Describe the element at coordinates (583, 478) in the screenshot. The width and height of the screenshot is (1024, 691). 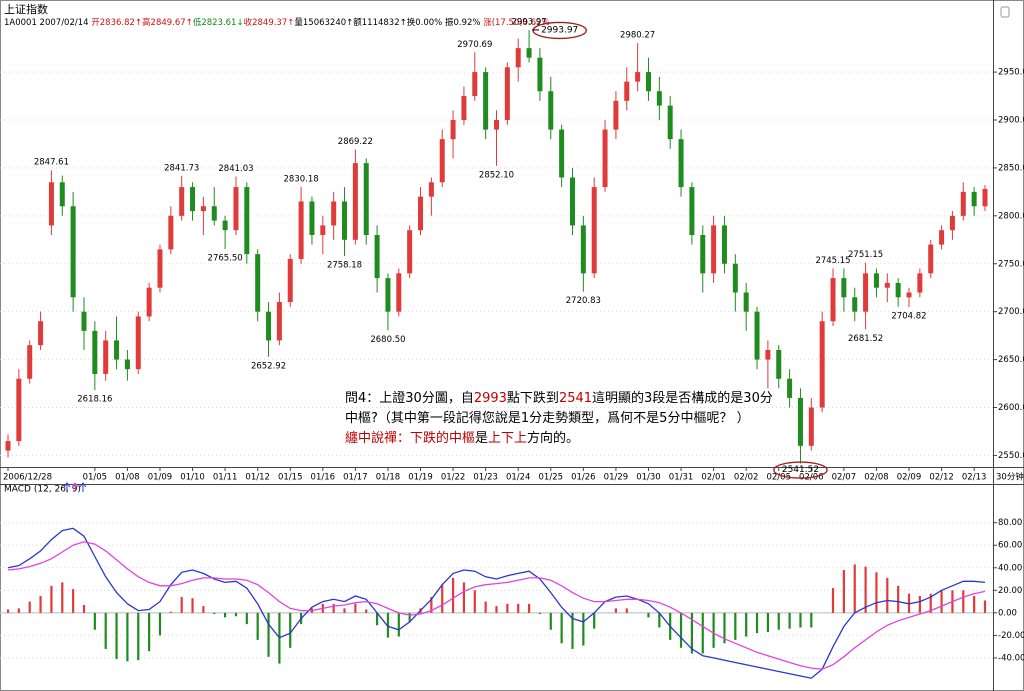
I see `x-tick-label: 01/26` at that location.